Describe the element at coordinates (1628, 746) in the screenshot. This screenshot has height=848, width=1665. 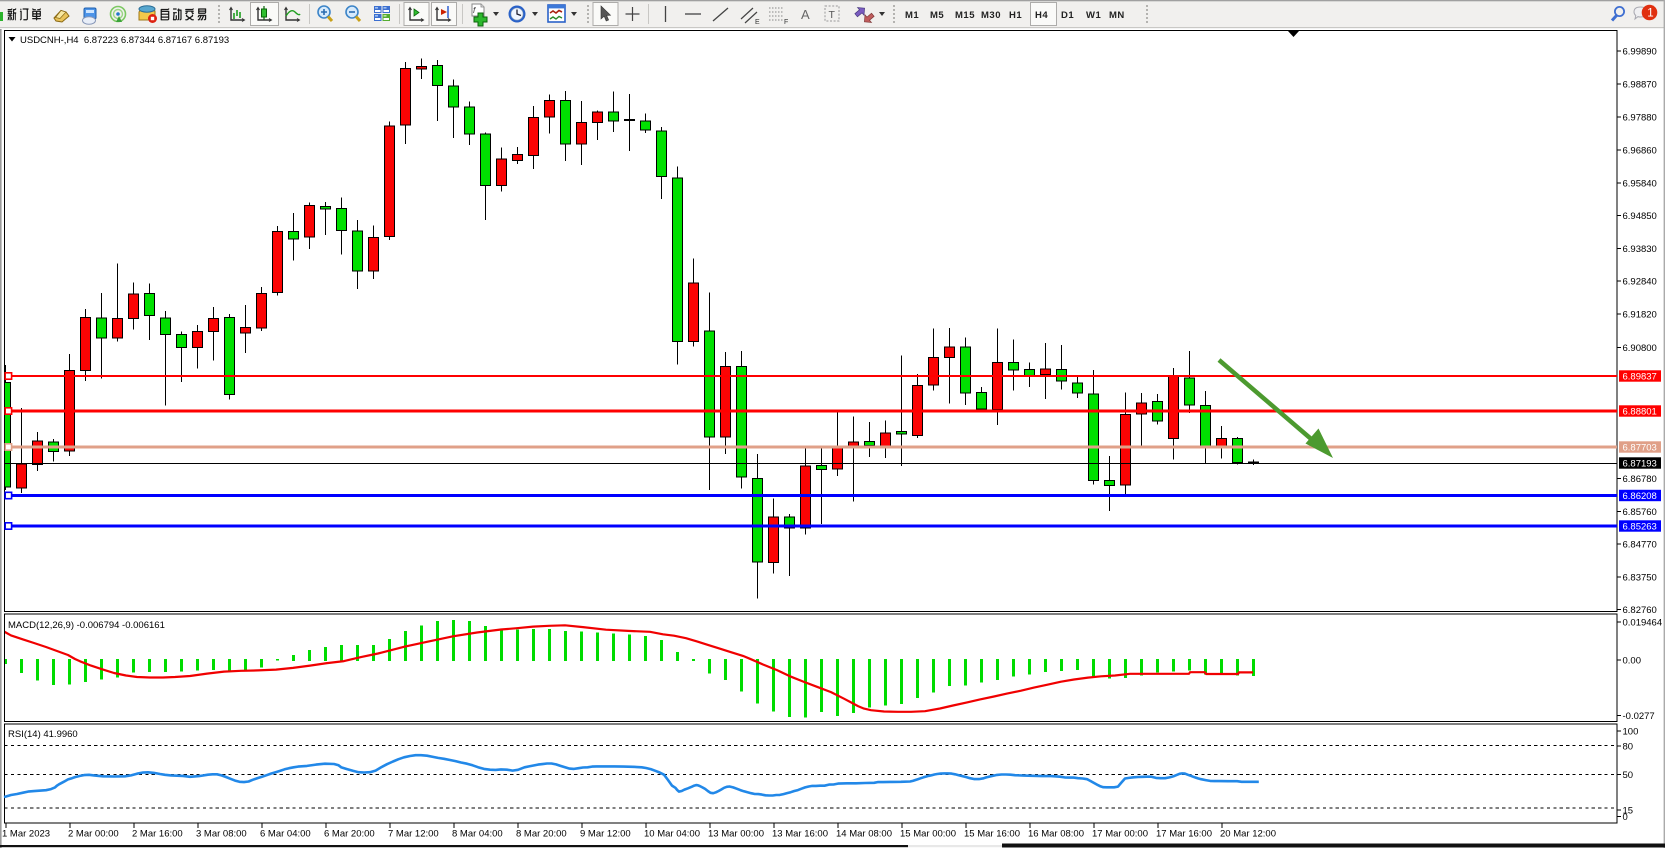
I see `svg-text: 80` at that location.